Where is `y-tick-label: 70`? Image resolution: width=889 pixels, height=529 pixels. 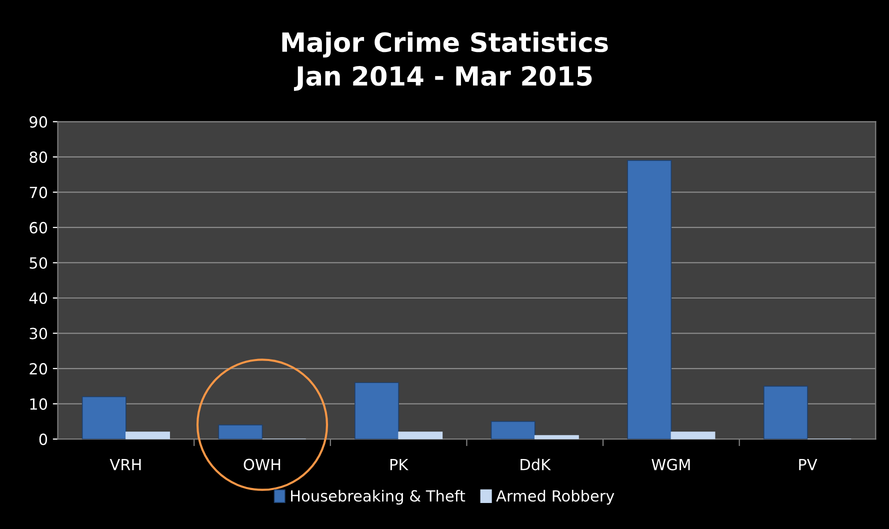
y-tick-label: 70 is located at coordinates (39, 192).